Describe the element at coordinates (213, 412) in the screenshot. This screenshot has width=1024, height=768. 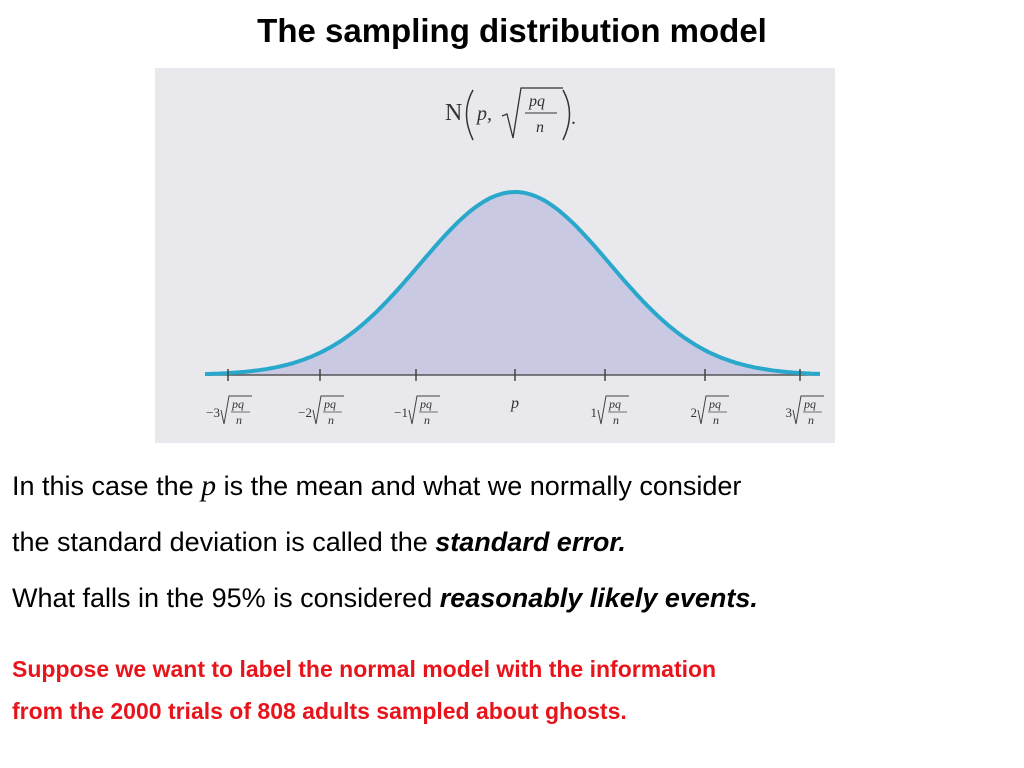
I see `tick-coef: −3` at that location.